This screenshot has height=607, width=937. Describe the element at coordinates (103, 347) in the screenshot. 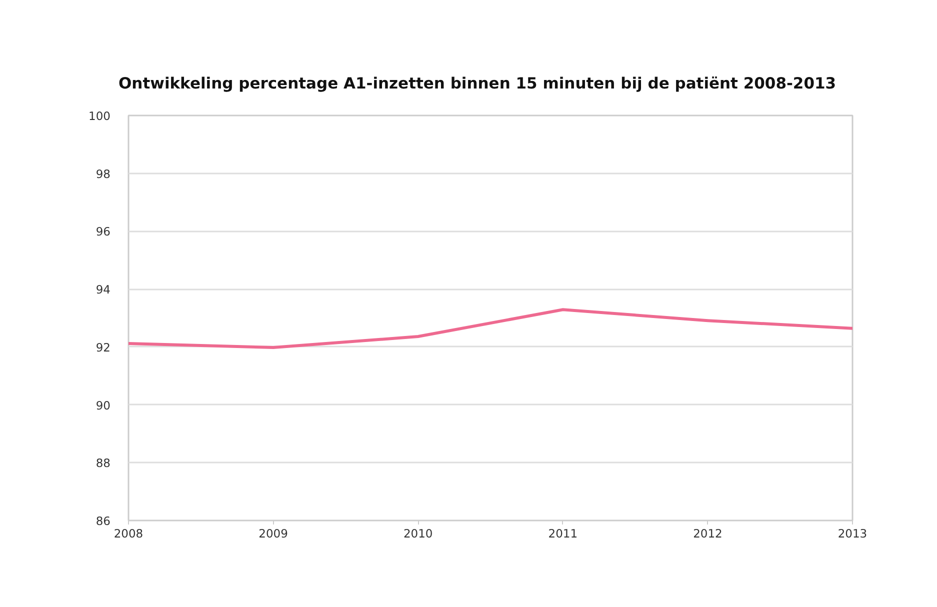

I see `y-tick-label: 92` at that location.